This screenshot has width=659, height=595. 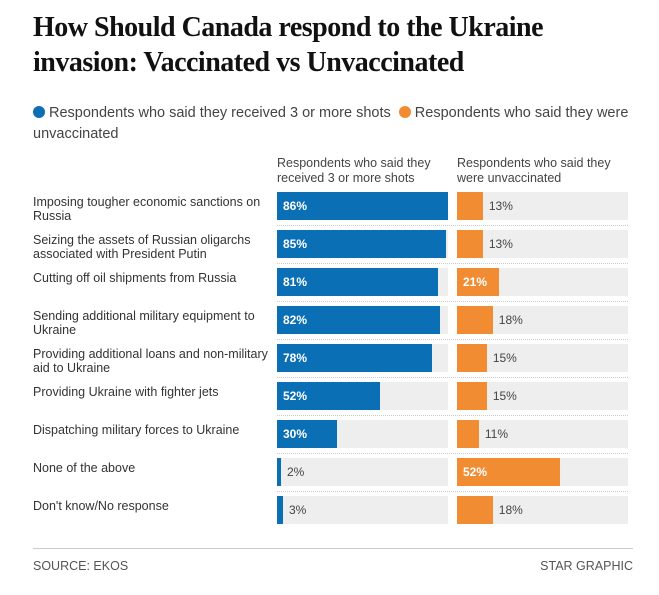 What do you see at coordinates (295, 358) in the screenshot?
I see `data-label: 78%` at bounding box center [295, 358].